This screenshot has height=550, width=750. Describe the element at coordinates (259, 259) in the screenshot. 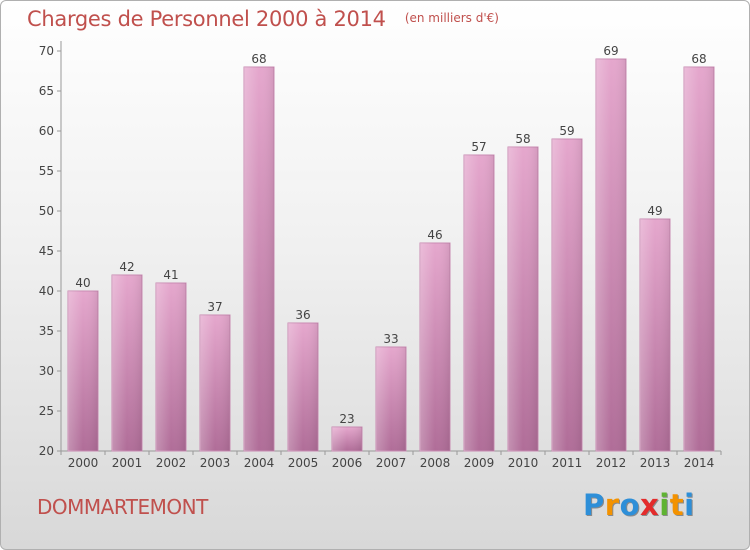

I see `bar-shade-2004` at that location.